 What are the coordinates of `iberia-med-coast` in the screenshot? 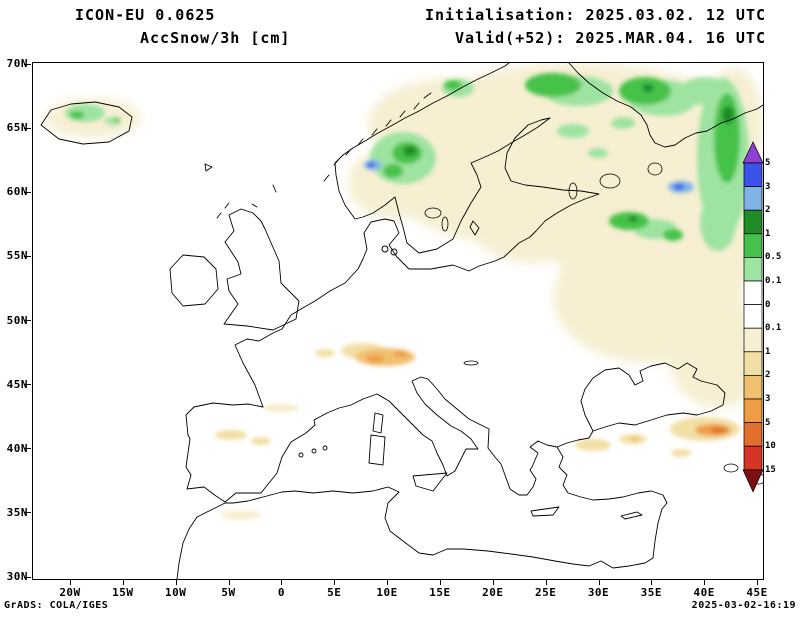 It's located at (389, 439).